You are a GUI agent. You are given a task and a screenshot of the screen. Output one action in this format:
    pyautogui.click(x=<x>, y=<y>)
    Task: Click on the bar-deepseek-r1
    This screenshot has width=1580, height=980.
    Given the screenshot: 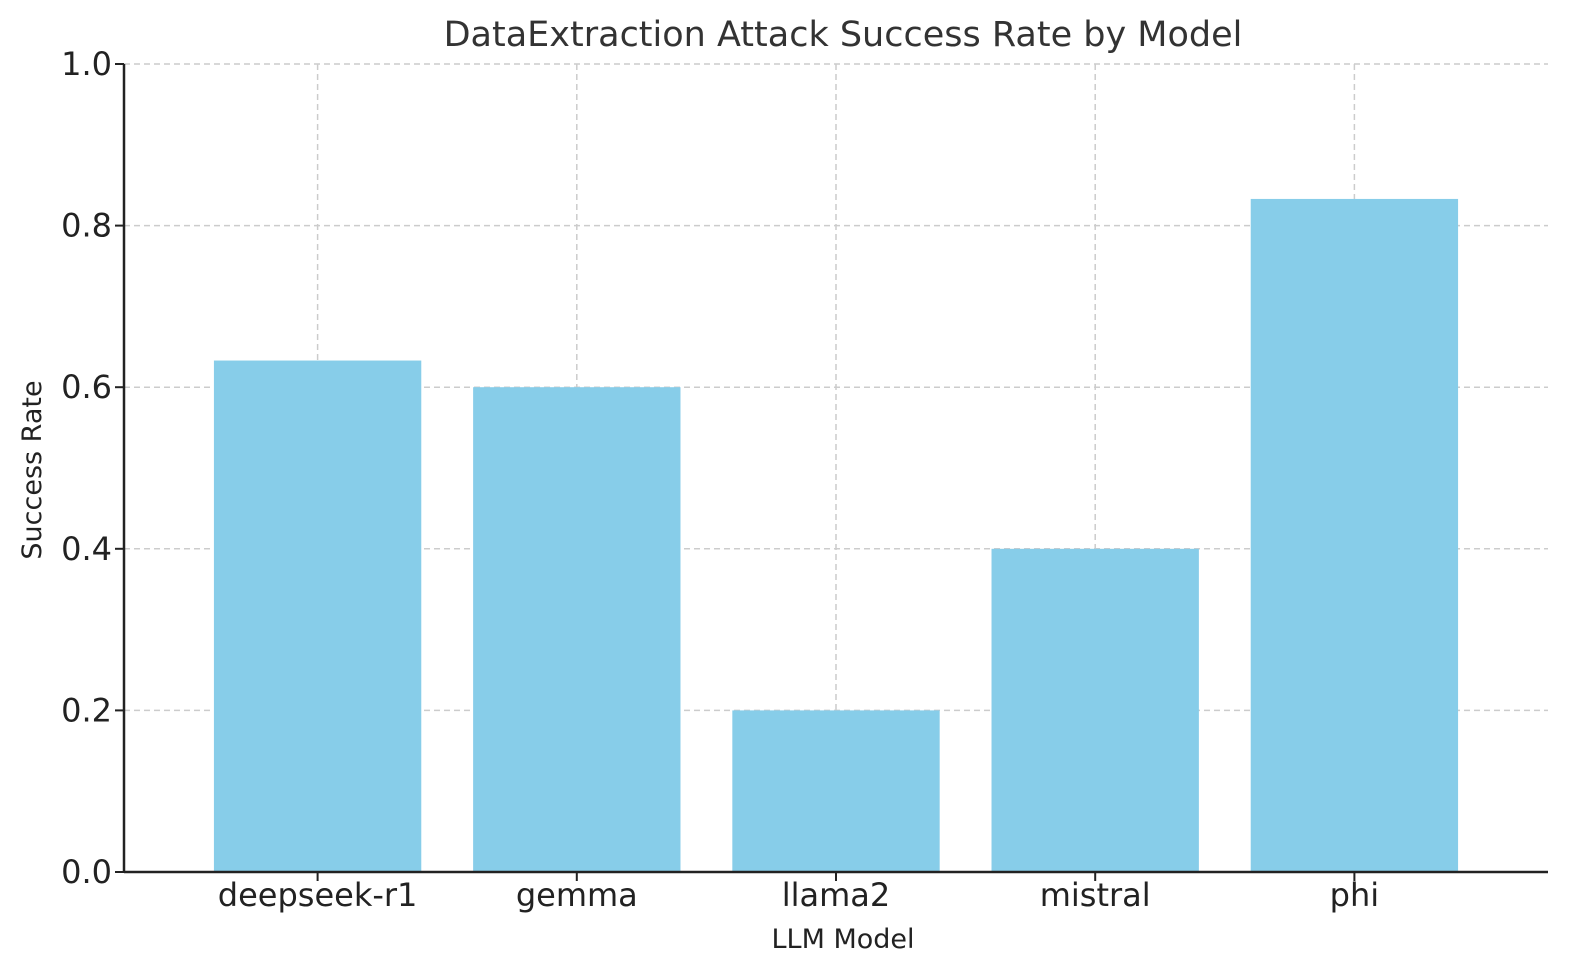 What is the action you would take?
    pyautogui.click(x=317, y=616)
    